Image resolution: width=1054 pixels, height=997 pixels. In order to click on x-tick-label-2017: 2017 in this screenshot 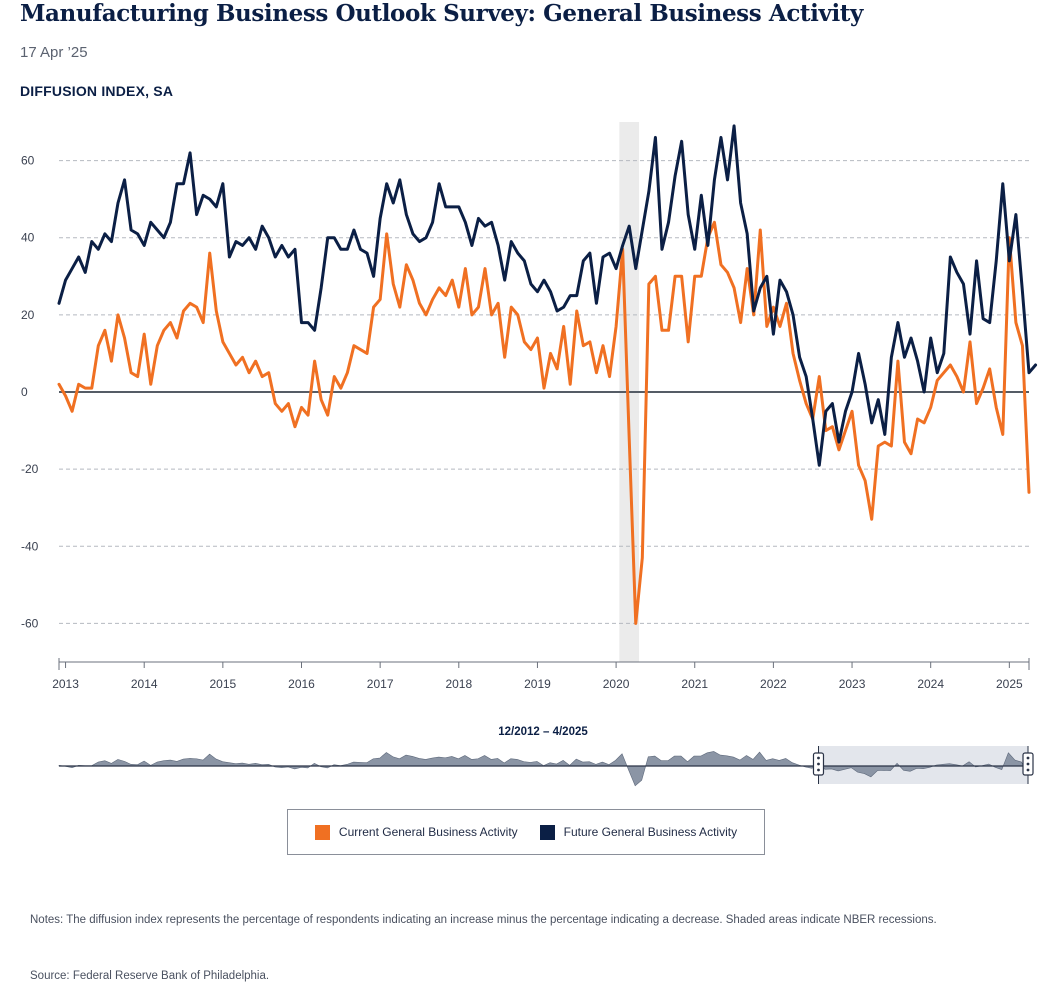, I will do `click(380, 684)`.